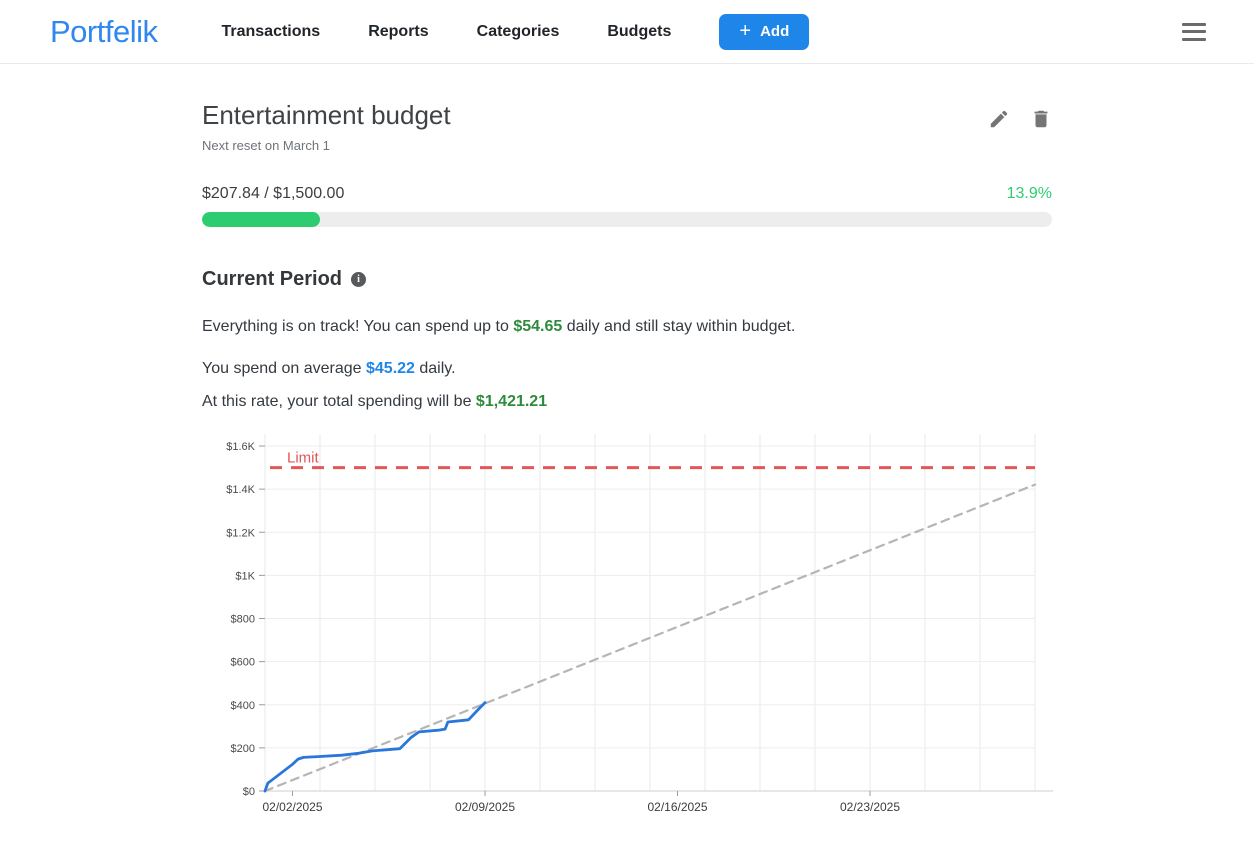  I want to click on average-spend-text-suffix: daily., so click(435, 368).